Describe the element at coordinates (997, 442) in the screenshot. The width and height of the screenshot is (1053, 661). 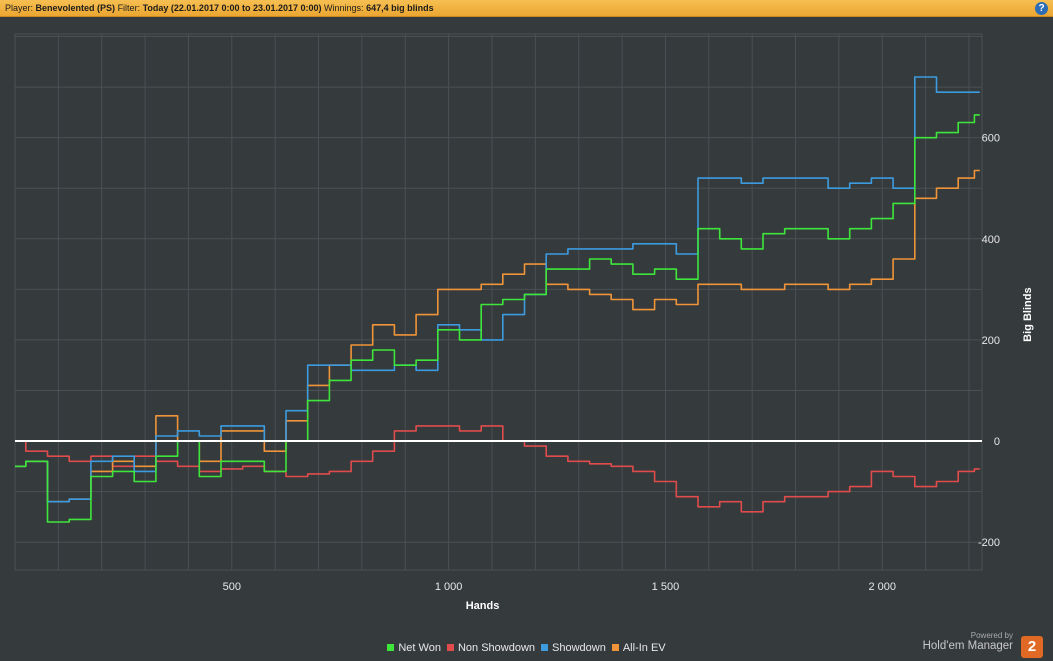
I see `y-tick-label: 0` at that location.